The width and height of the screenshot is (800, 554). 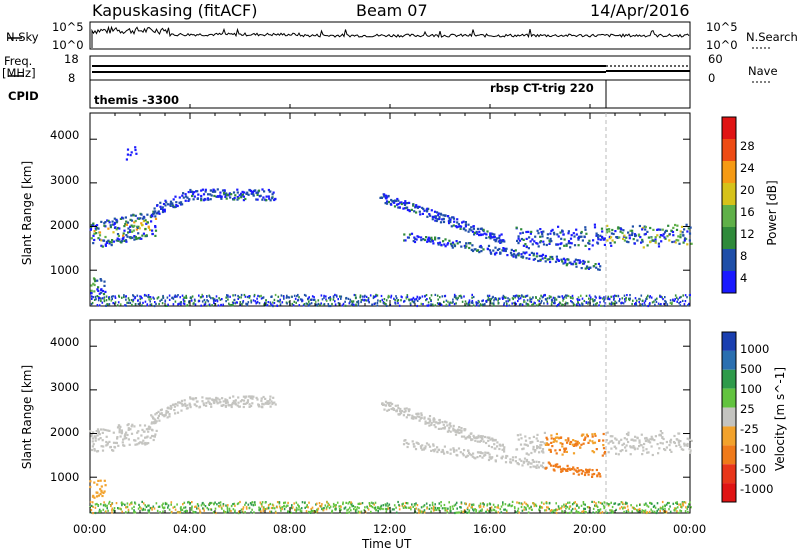 What do you see at coordinates (749, 429) in the screenshot?
I see `velocity-cb-tick-m25: -25` at bounding box center [749, 429].